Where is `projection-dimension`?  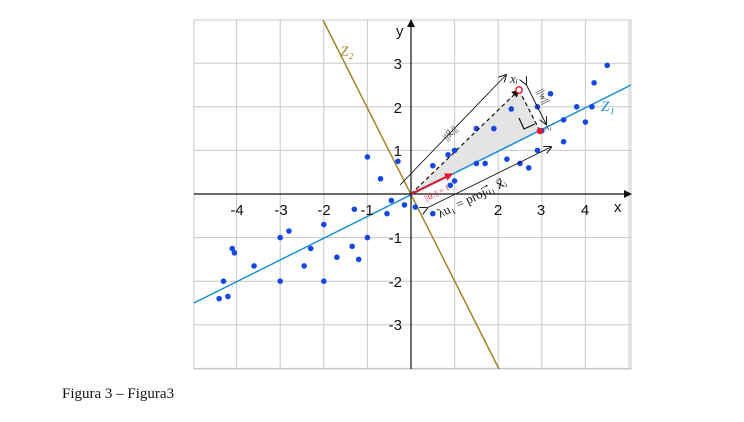 projection-dimension is located at coordinates (489, 177).